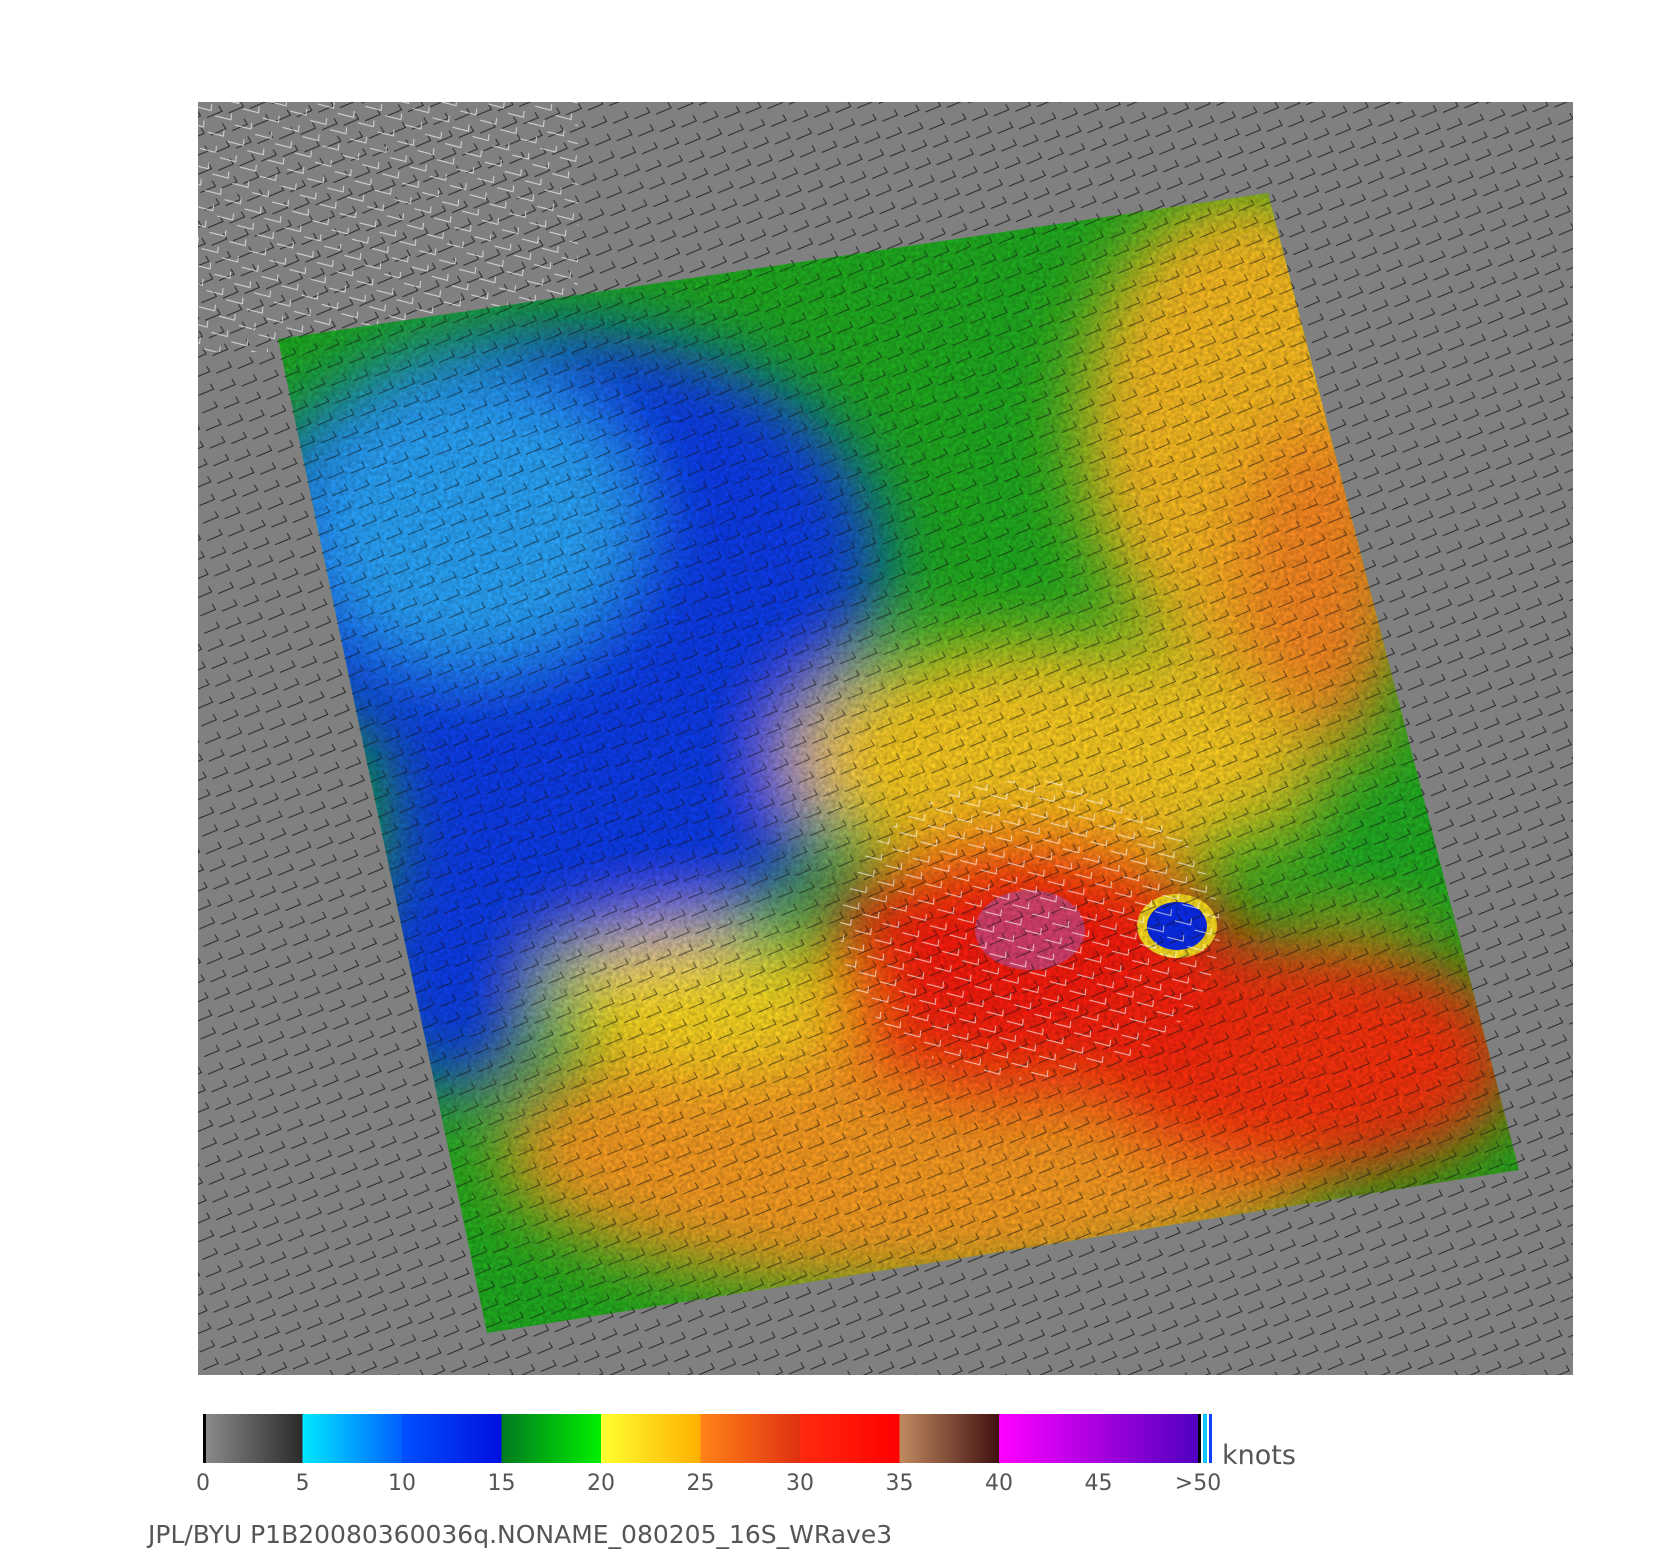  Describe the element at coordinates (900, 1483) in the screenshot. I see `colorbar-tick-label: 35` at that location.